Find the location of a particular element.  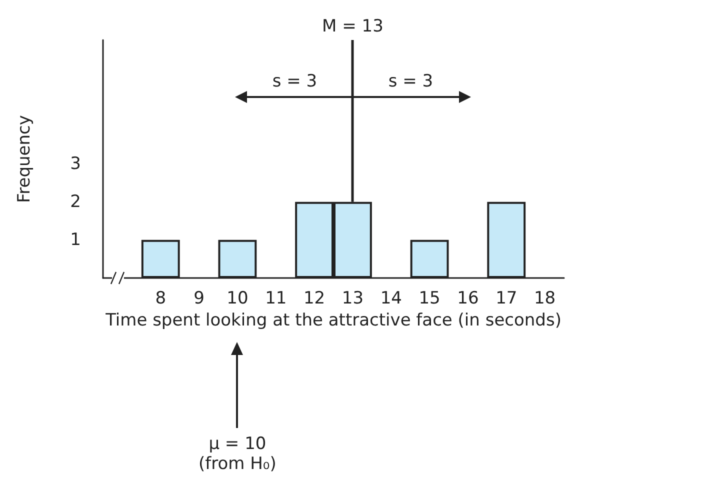

y-tick-label: 3 is located at coordinates (75, 164).